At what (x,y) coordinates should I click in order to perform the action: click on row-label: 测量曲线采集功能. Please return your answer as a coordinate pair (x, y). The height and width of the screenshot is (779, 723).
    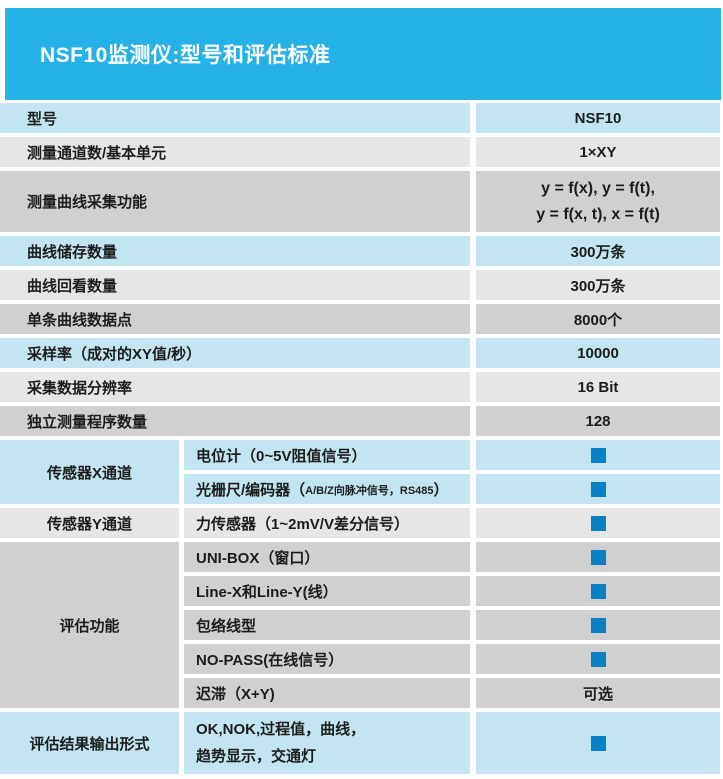
    Looking at the image, I should click on (235, 201).